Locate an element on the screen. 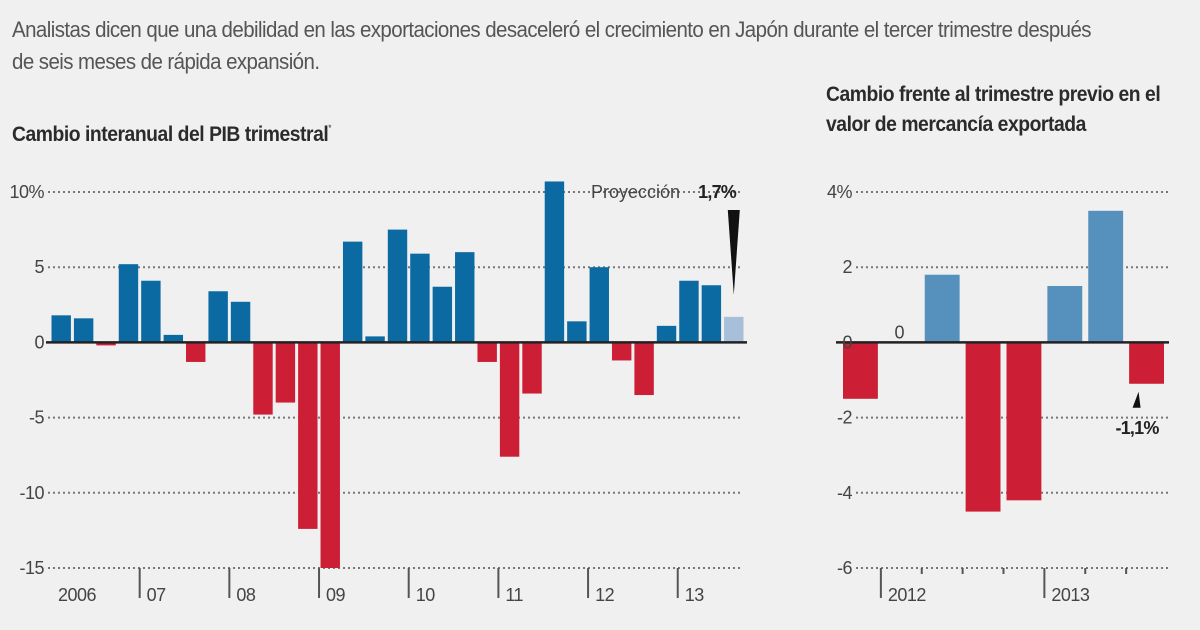 The height and width of the screenshot is (630, 1200). exports-zero-value-label: 0 is located at coordinates (900, 332).